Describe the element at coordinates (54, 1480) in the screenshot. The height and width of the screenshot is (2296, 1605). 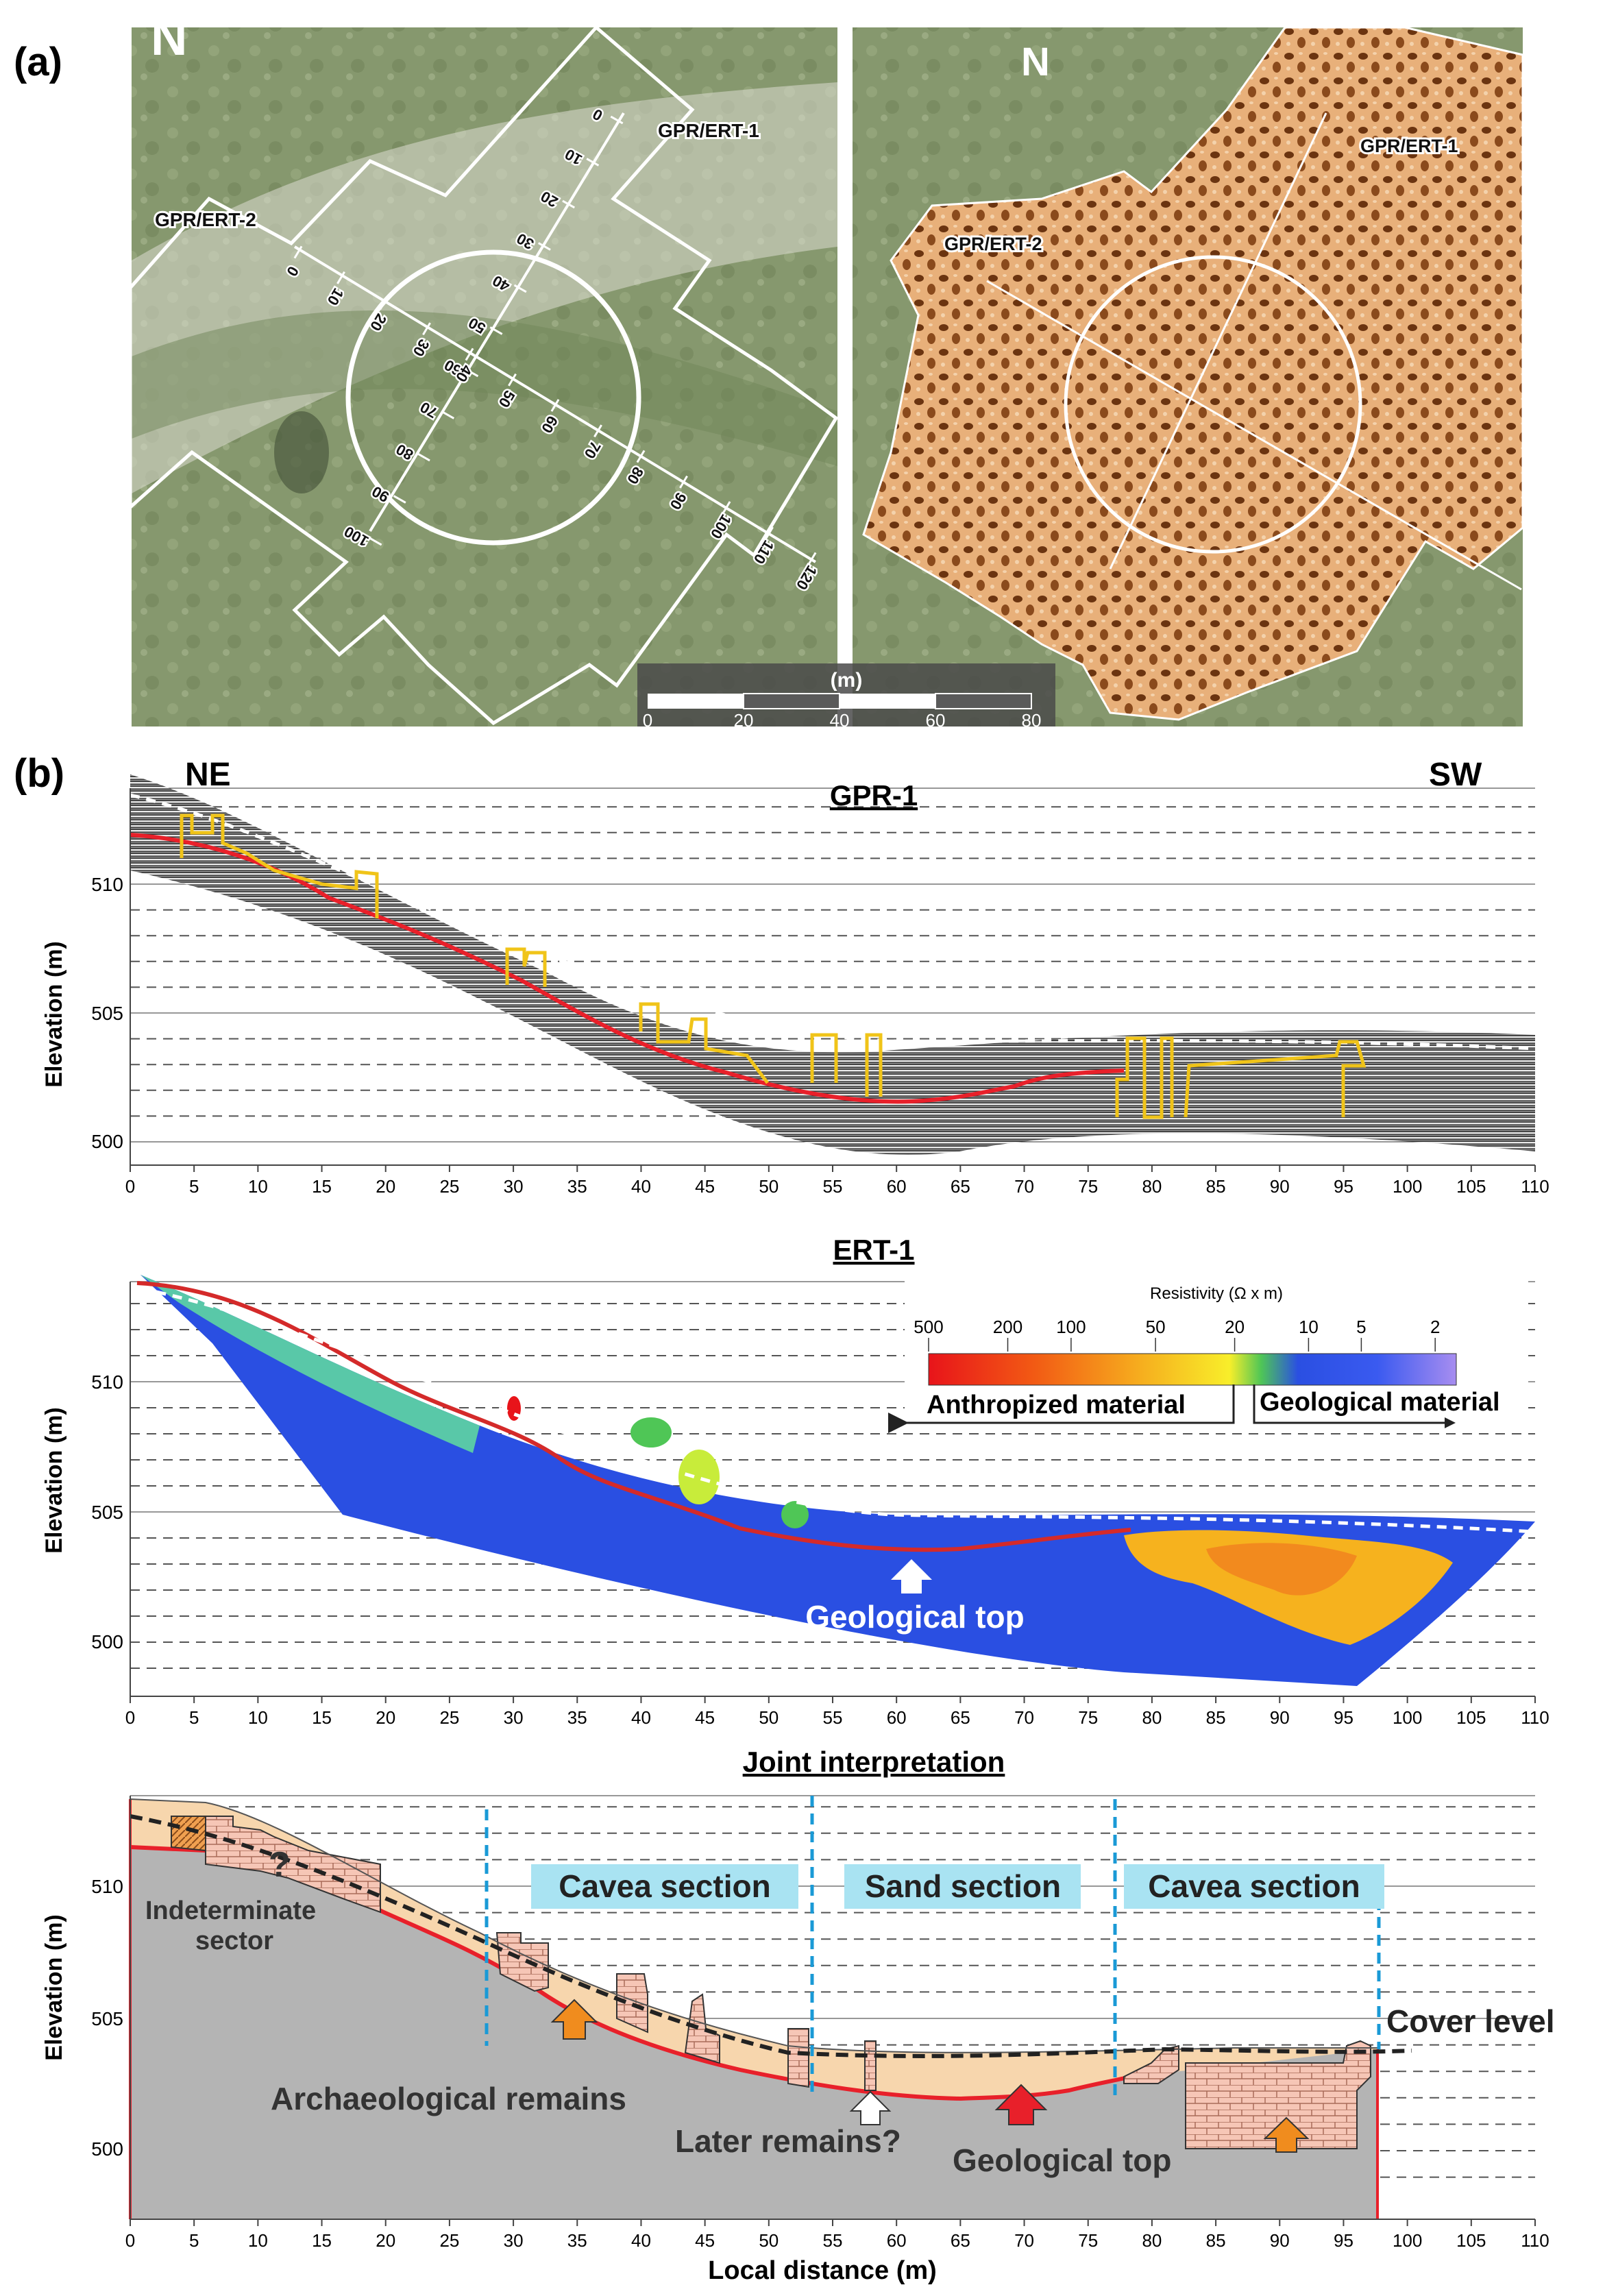
I see `ert-ylabel: Elevation (m)` at that location.